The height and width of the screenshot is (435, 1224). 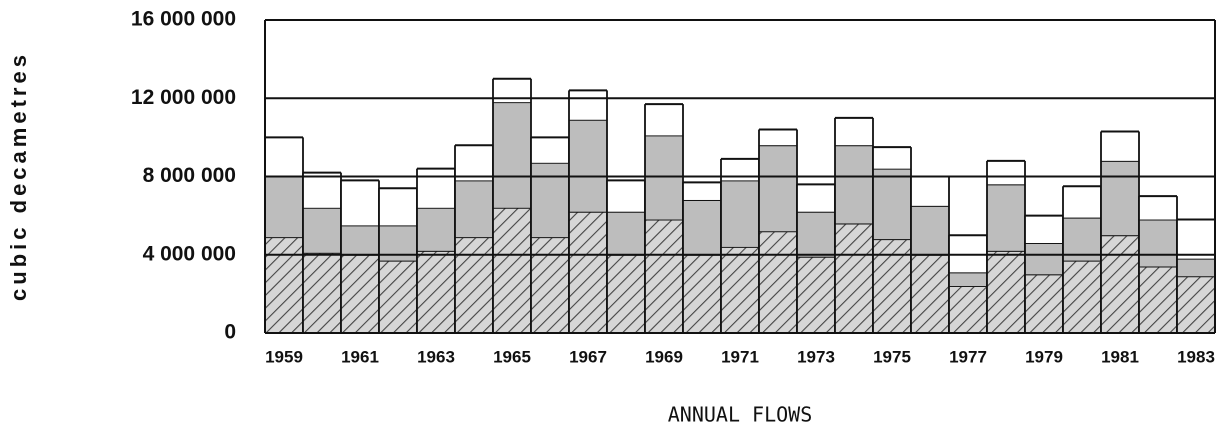 What do you see at coordinates (588, 356) in the screenshot?
I see `x-tick-label: 1967` at bounding box center [588, 356].